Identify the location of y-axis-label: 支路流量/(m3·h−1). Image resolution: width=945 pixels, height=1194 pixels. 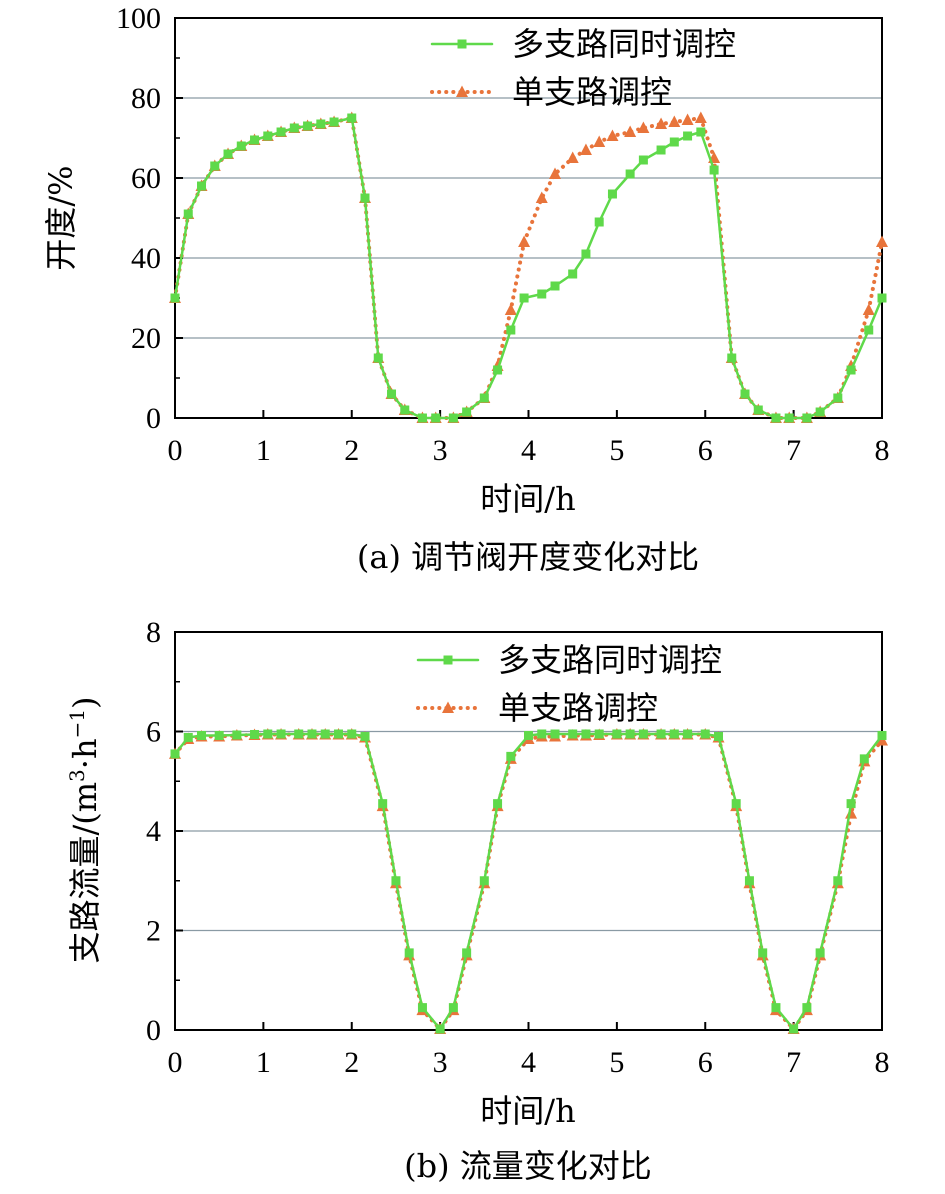
(84, 829).